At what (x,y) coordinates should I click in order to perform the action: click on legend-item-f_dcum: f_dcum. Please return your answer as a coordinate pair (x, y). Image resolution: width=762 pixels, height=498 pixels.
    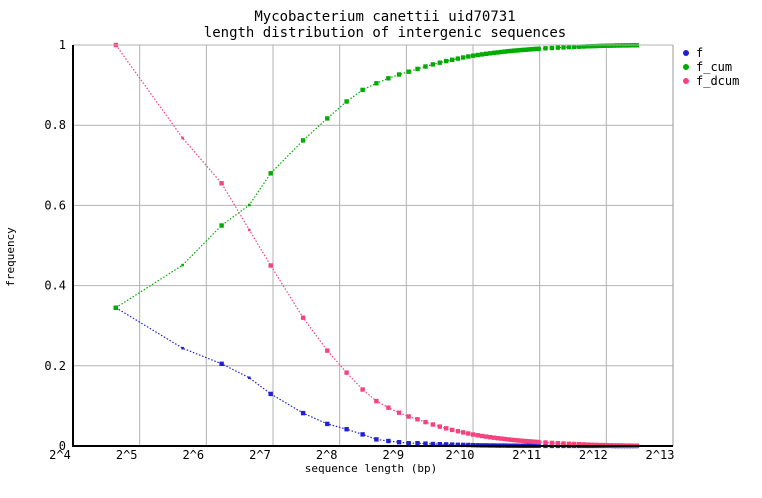
    Looking at the image, I should click on (711, 81).